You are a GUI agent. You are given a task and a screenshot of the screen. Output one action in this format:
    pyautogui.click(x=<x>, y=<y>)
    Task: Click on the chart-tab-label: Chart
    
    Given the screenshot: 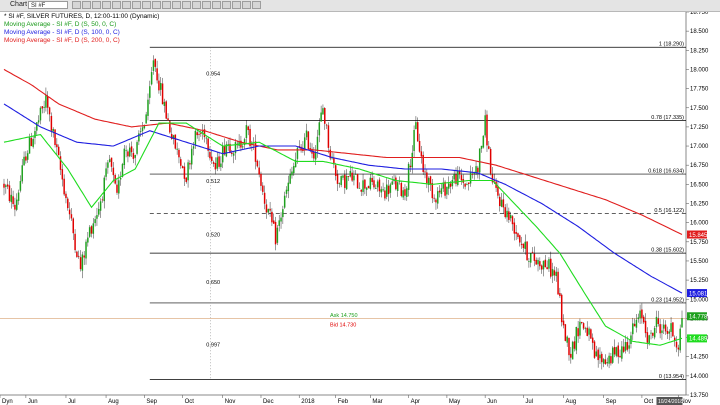 What is the action you would take?
    pyautogui.click(x=19, y=4)
    